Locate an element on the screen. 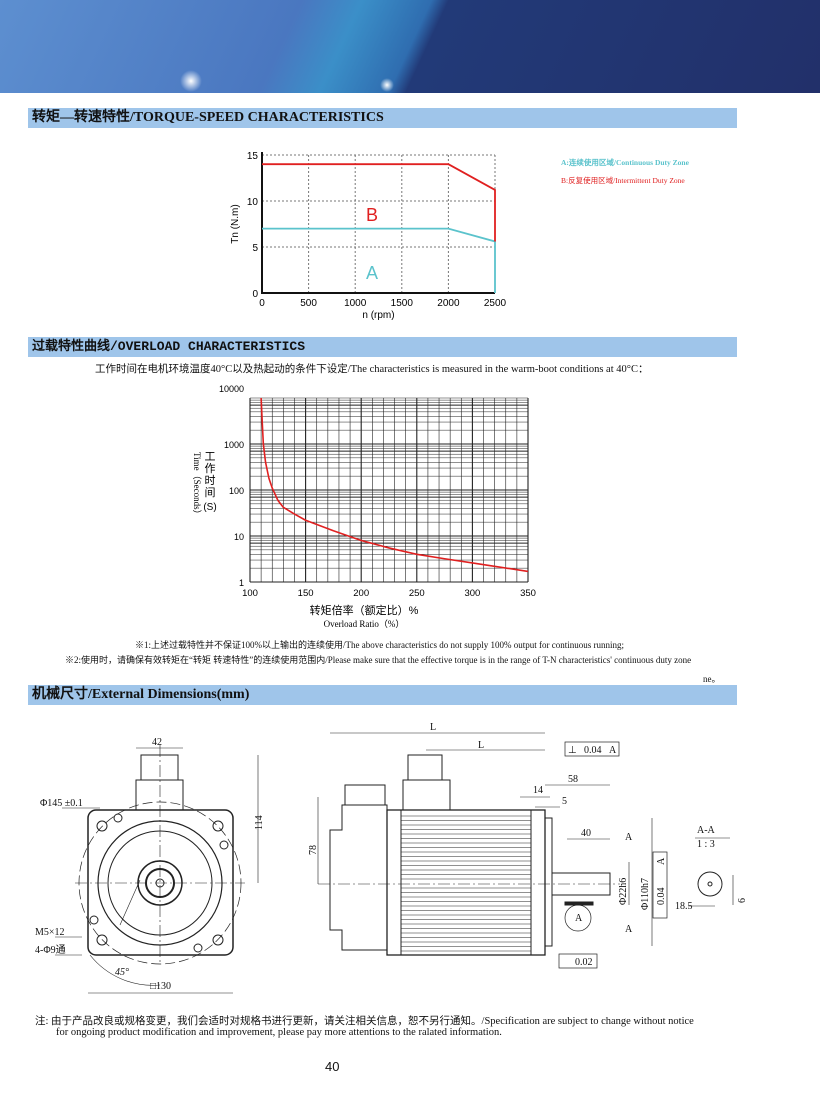 The height and width of the screenshot is (1120, 820). section-view is located at coordinates (711, 872).